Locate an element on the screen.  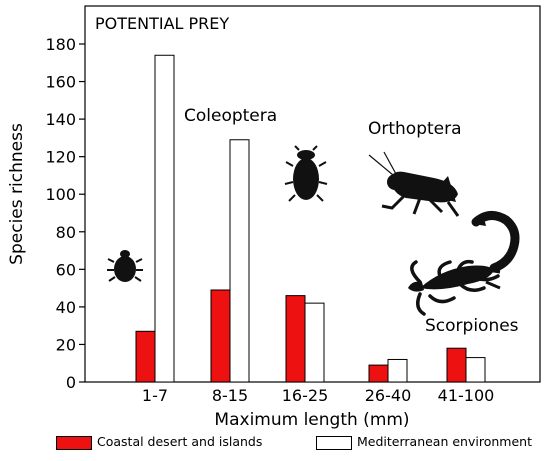
beetle-large-icon is located at coordinates (306, 173).